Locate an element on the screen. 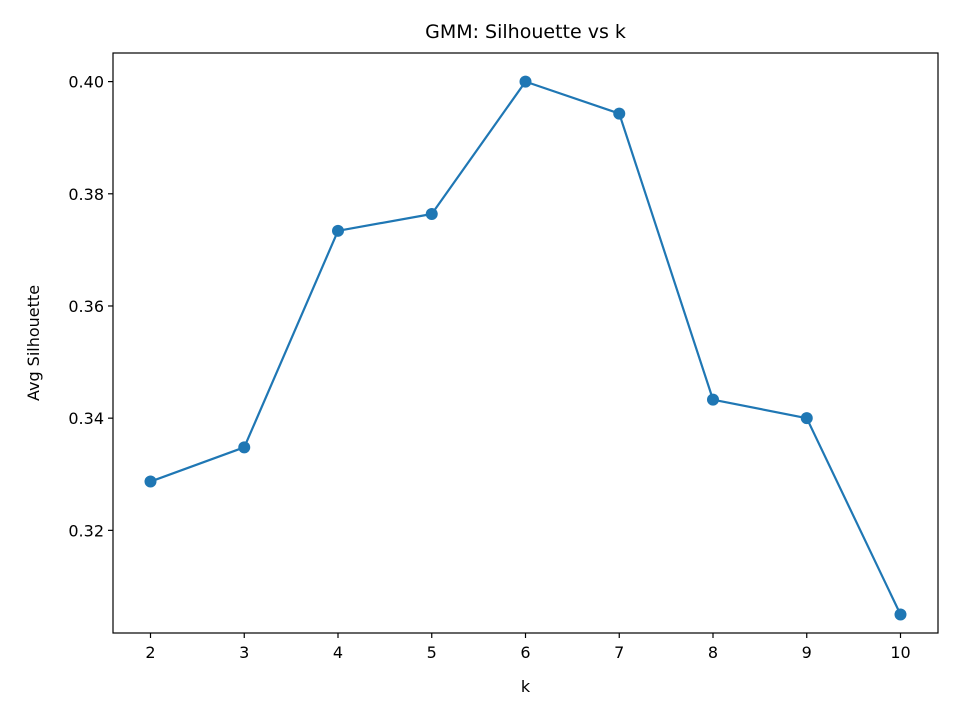 The width and height of the screenshot is (960, 720). y-tick-label: 0.38 is located at coordinates (86, 194).